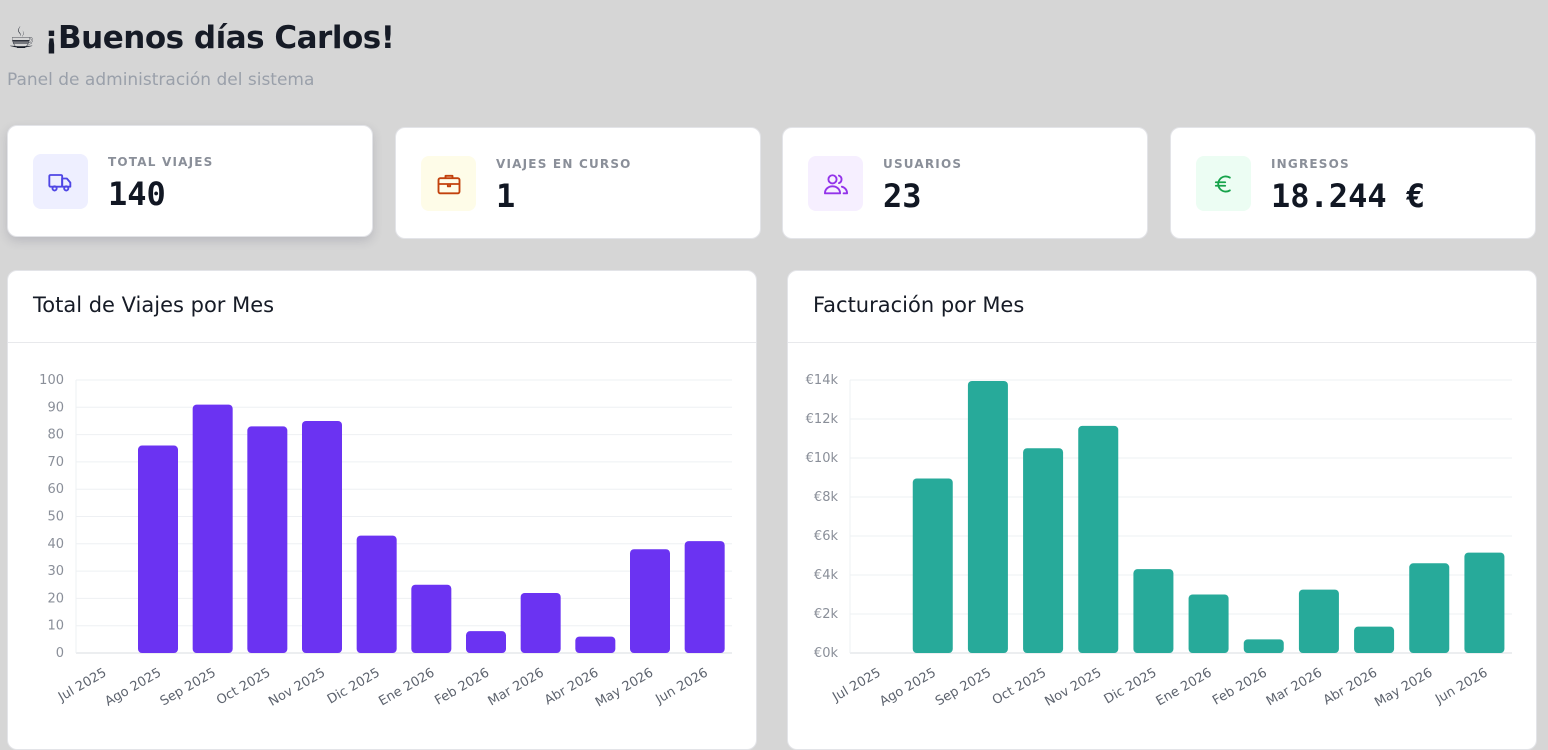 Image resolution: width=1548 pixels, height=750 pixels. What do you see at coordinates (506, 196) in the screenshot?
I see `stat-value: 1` at bounding box center [506, 196].